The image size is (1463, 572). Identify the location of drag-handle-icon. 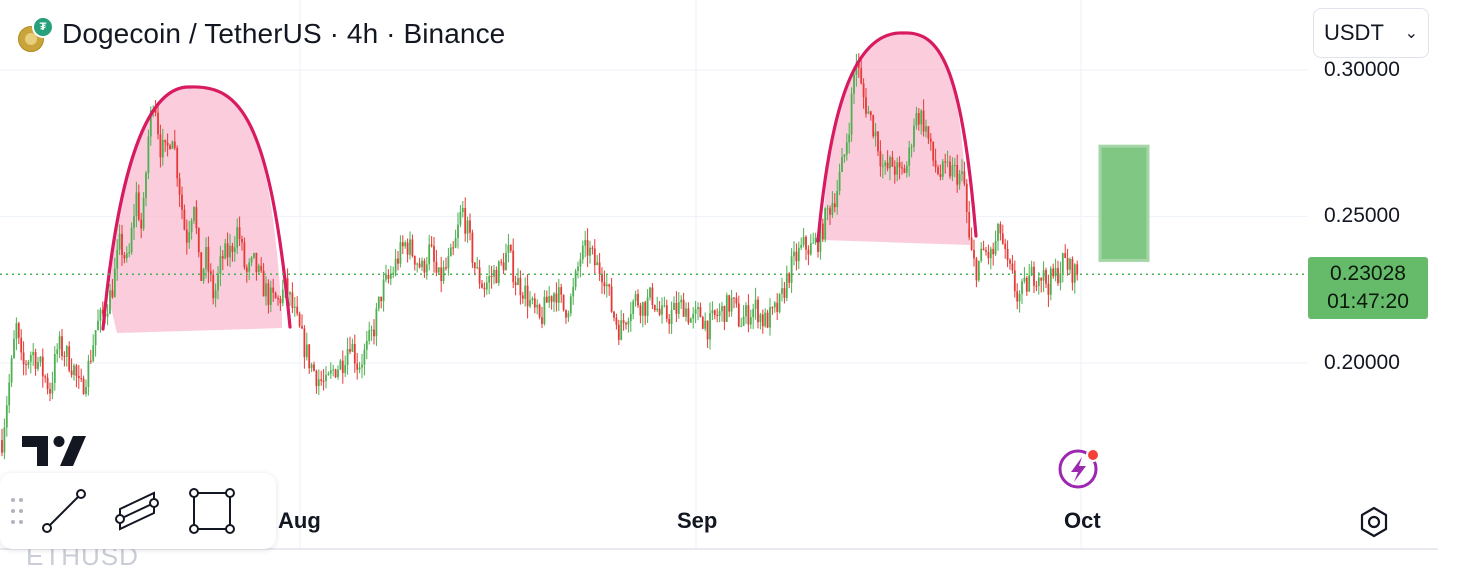
(17, 511).